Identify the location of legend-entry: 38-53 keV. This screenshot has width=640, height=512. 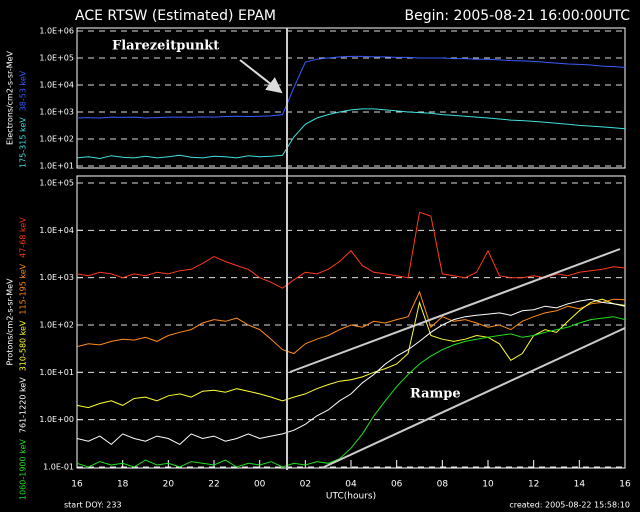
(23, 90).